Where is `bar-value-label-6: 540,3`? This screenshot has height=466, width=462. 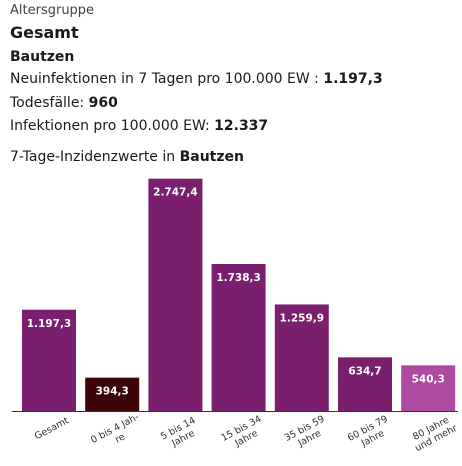 bar-value-label-6: 540,3 is located at coordinates (428, 379).